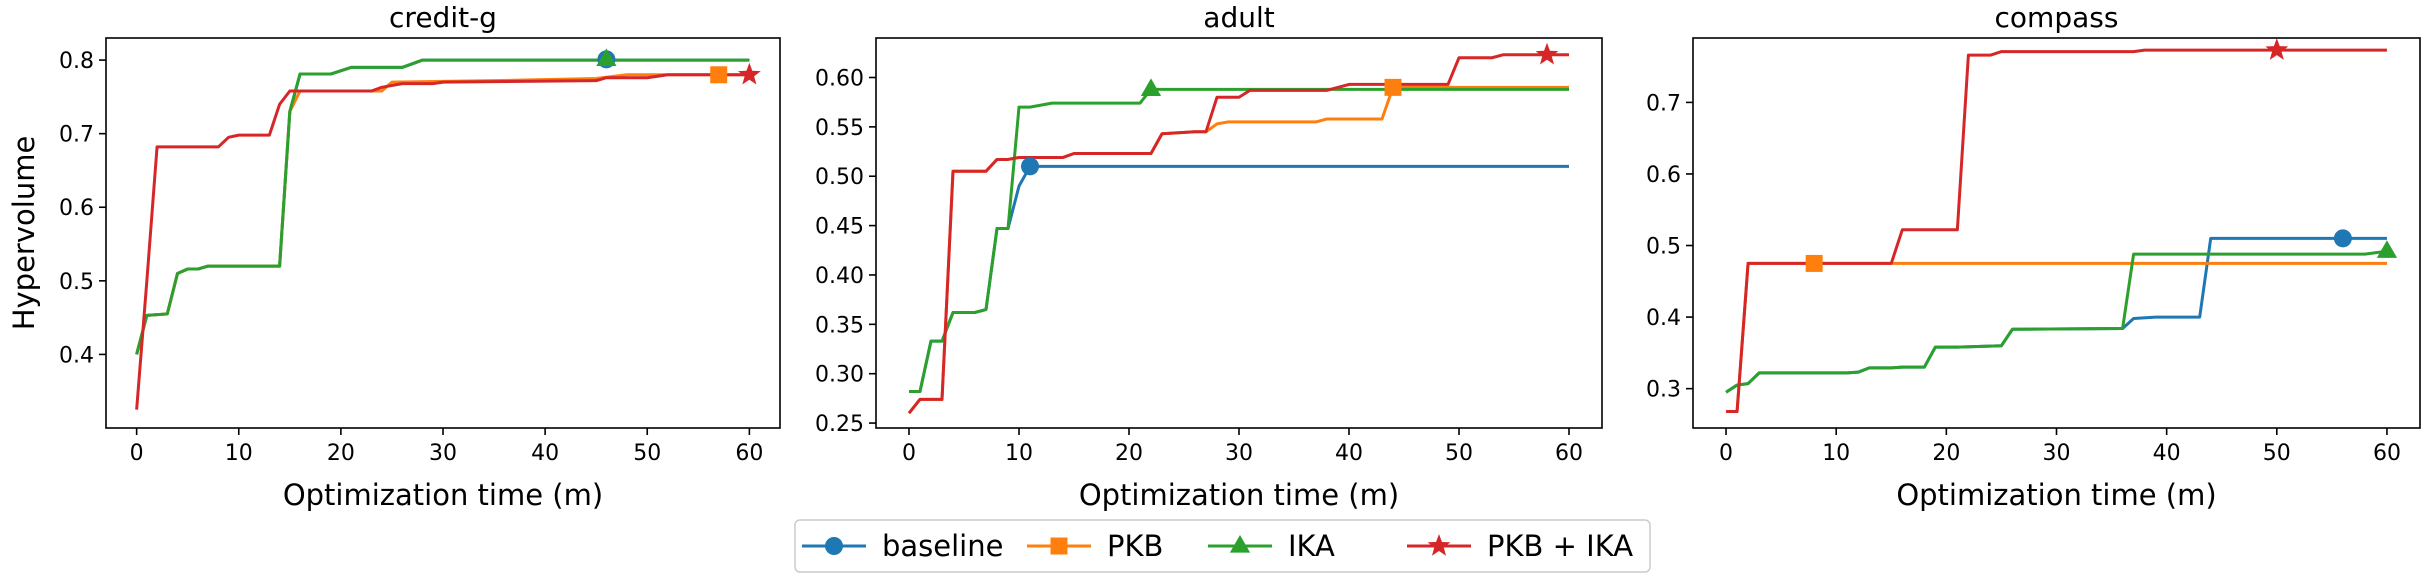 The image size is (2430, 579). I want to click on legend-marker-pkb, so click(1059, 546).